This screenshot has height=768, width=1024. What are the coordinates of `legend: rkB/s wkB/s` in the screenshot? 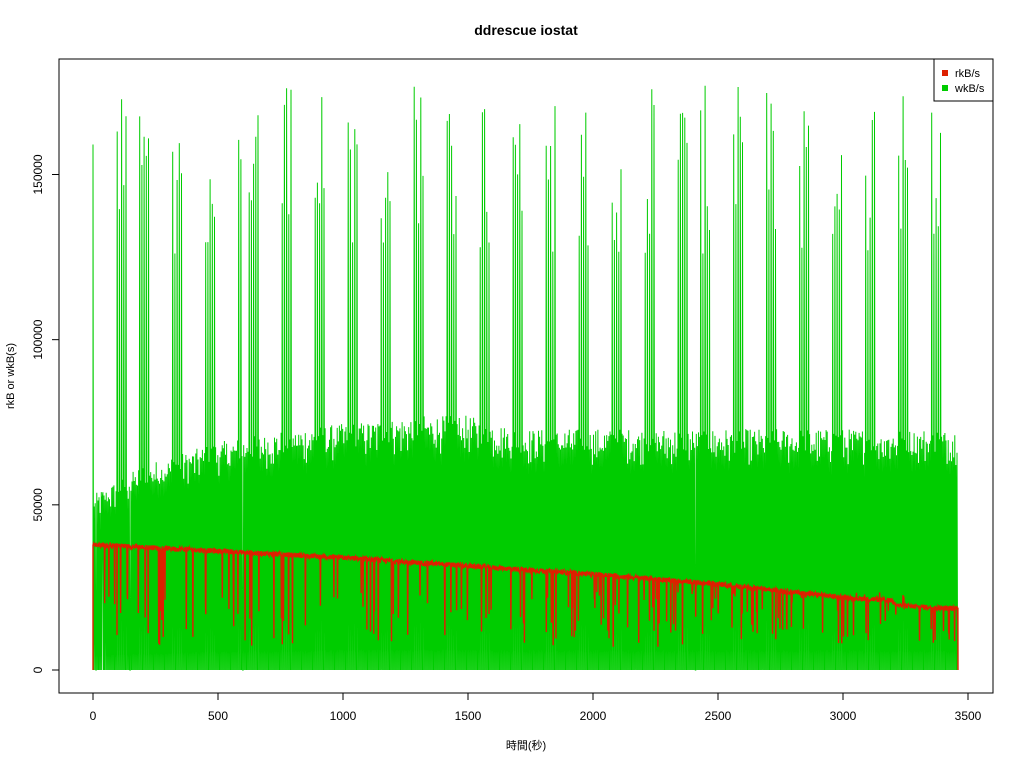 It's located at (963, 80).